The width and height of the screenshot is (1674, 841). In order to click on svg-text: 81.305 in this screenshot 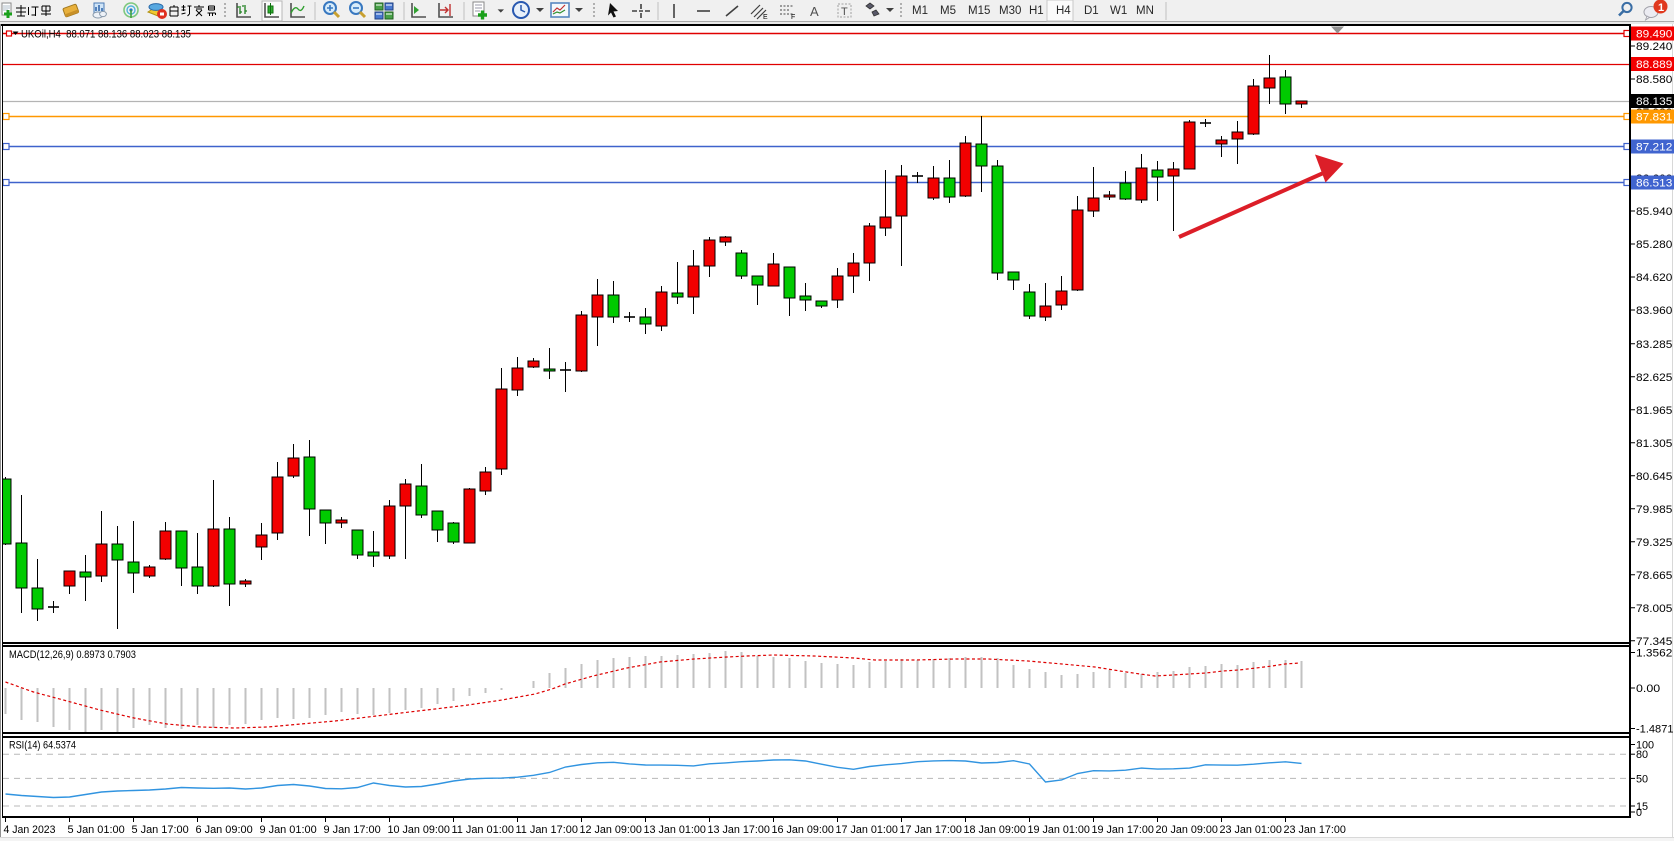, I will do `click(1654, 444)`.